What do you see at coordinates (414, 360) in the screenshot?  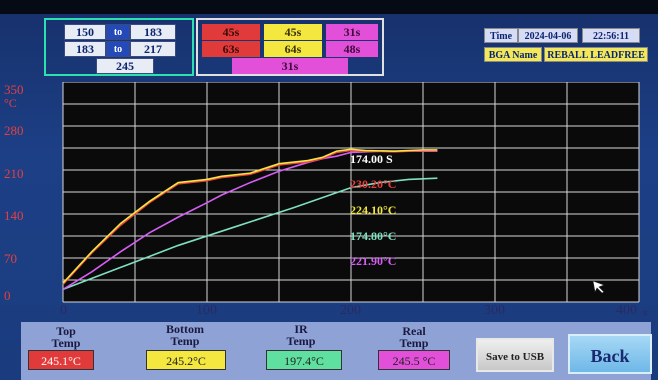 I see `real-temp-value: 245.5 °C` at bounding box center [414, 360].